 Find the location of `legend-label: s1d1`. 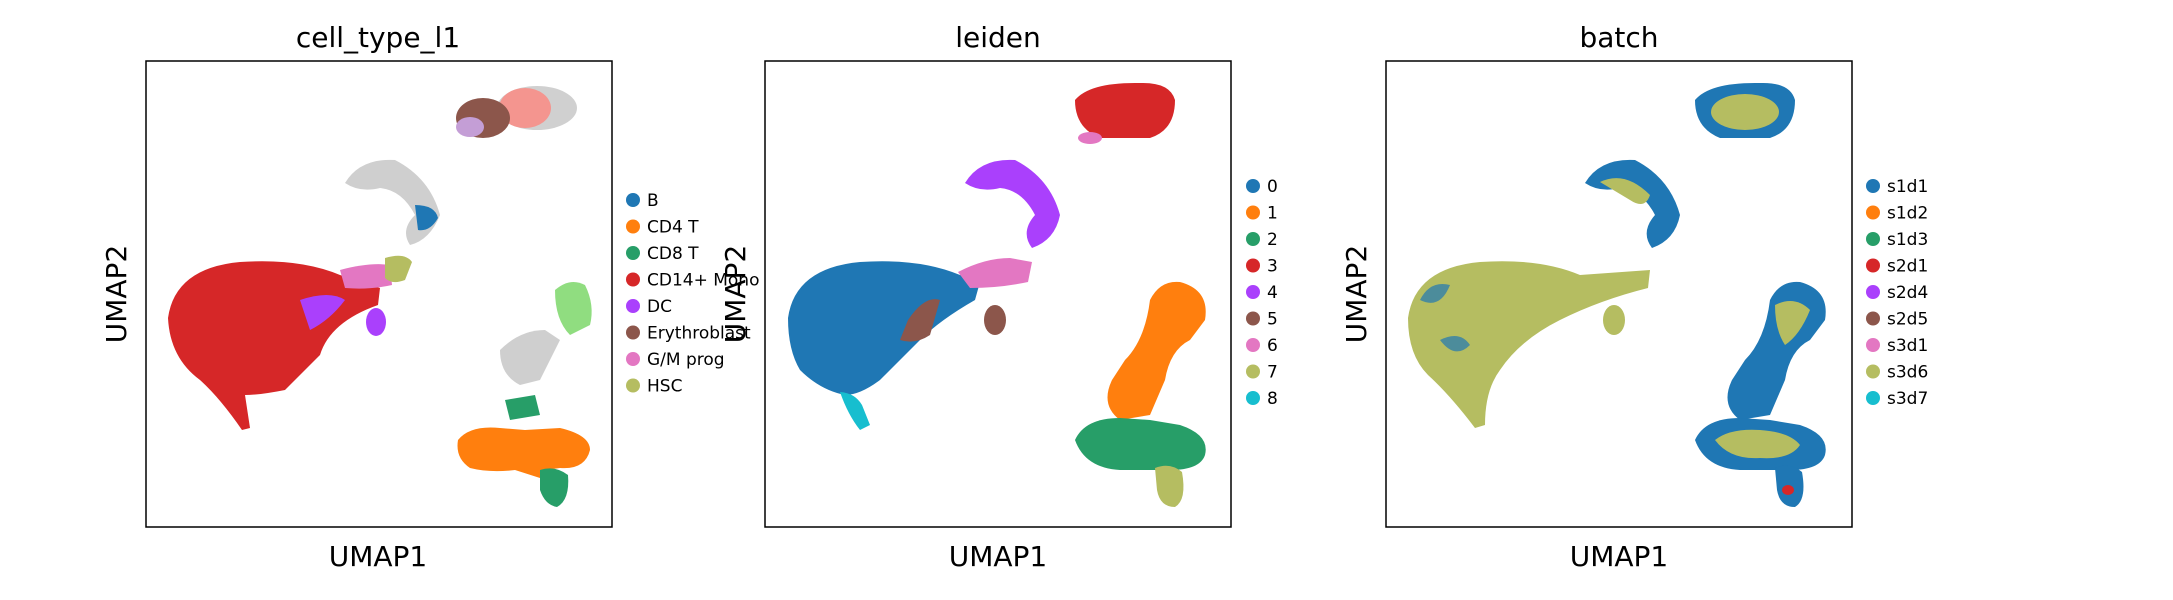

legend-label: s1d1 is located at coordinates (1907, 187).